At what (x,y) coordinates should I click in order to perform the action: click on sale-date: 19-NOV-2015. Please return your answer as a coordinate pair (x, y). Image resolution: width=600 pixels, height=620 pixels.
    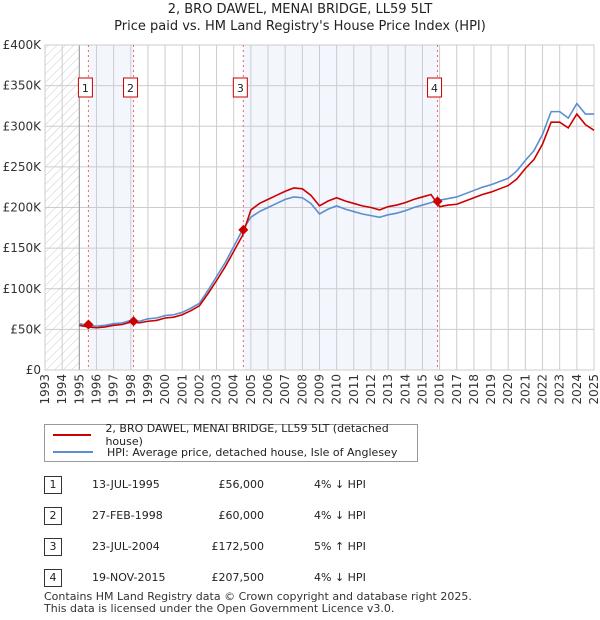
    Looking at the image, I should click on (129, 577).